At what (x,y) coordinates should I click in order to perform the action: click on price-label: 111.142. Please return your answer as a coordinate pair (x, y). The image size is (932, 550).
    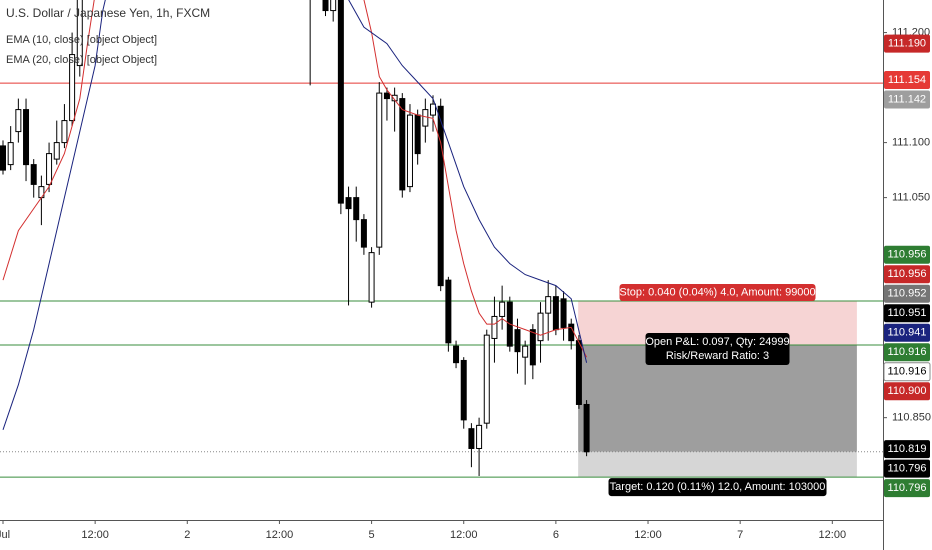
    Looking at the image, I should click on (907, 99).